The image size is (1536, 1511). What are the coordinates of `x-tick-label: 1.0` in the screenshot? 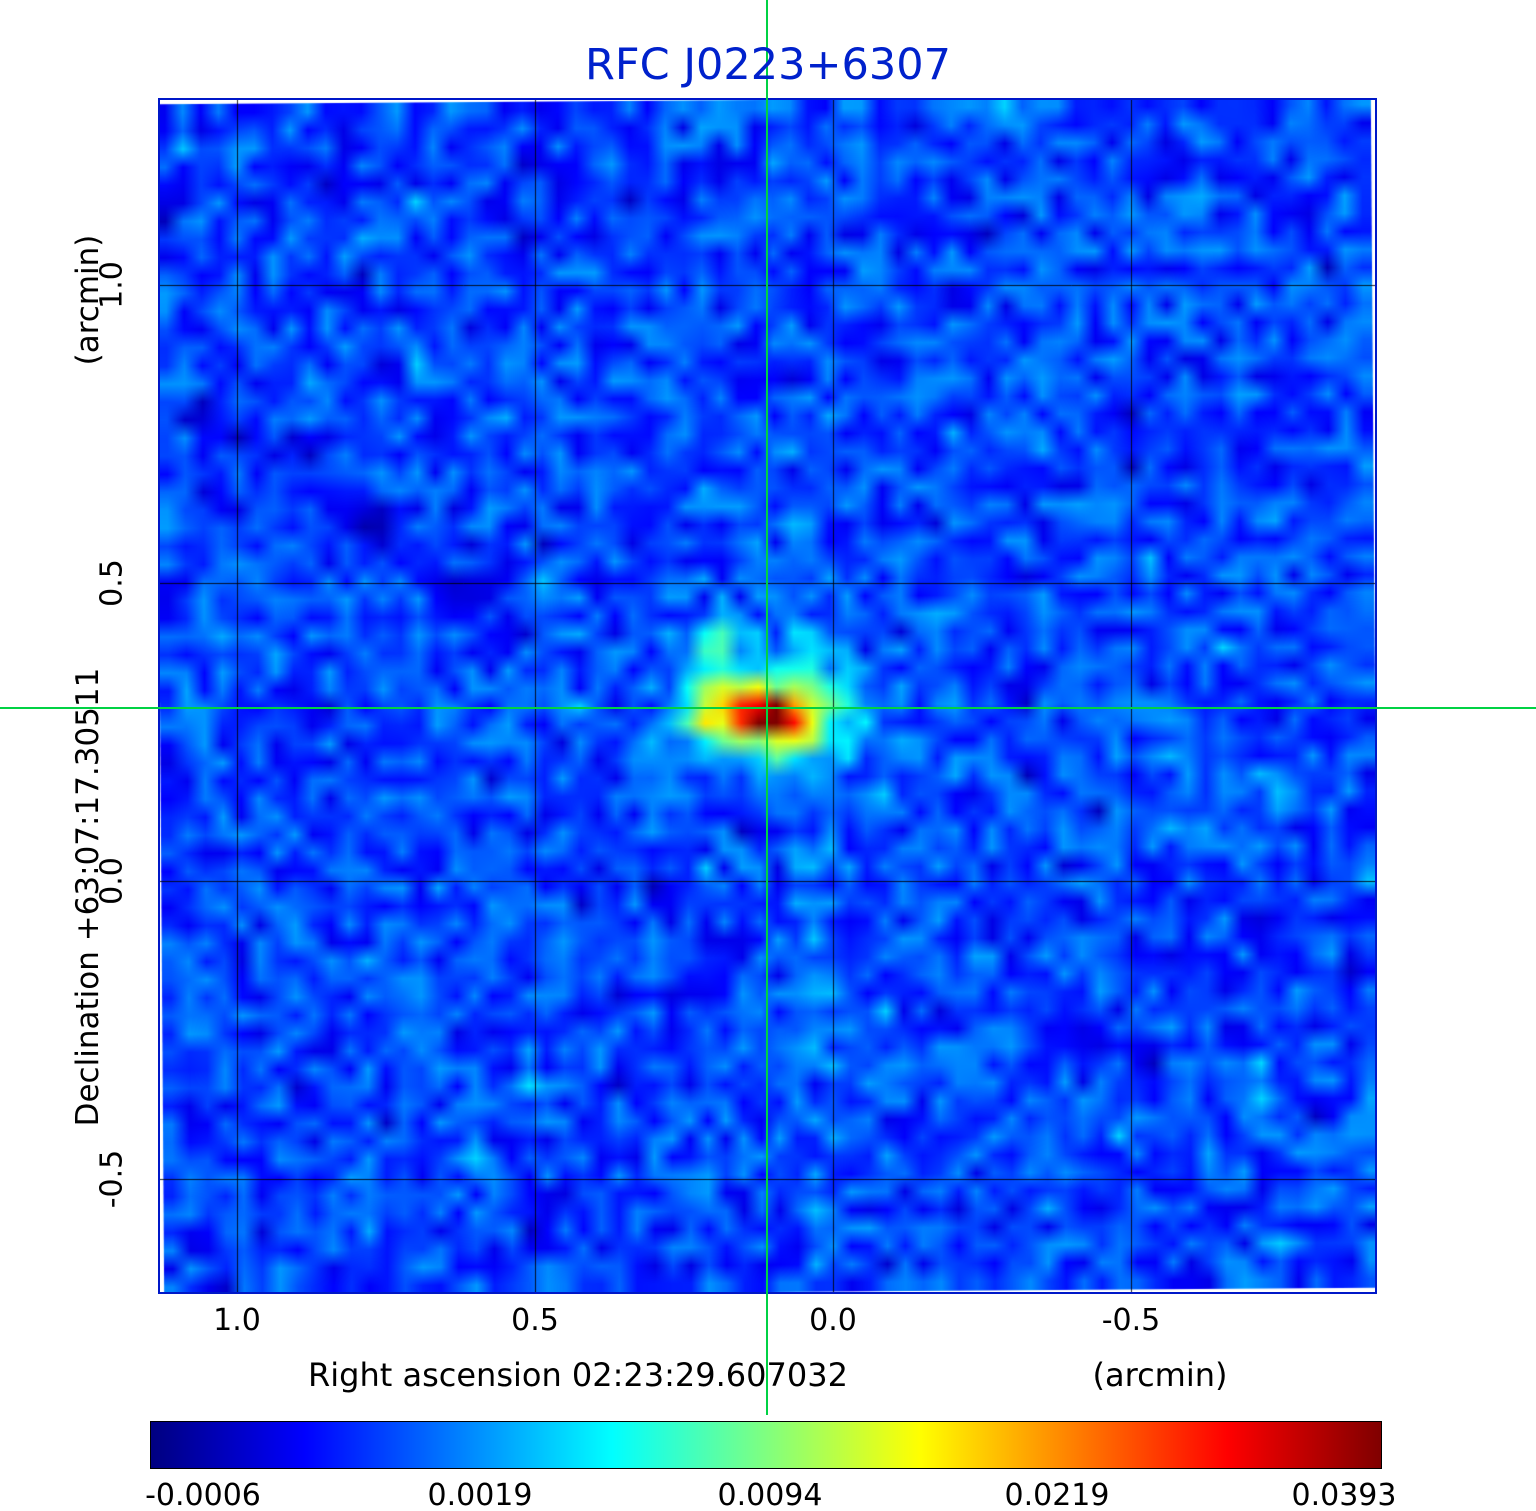 It's located at (237, 1320).